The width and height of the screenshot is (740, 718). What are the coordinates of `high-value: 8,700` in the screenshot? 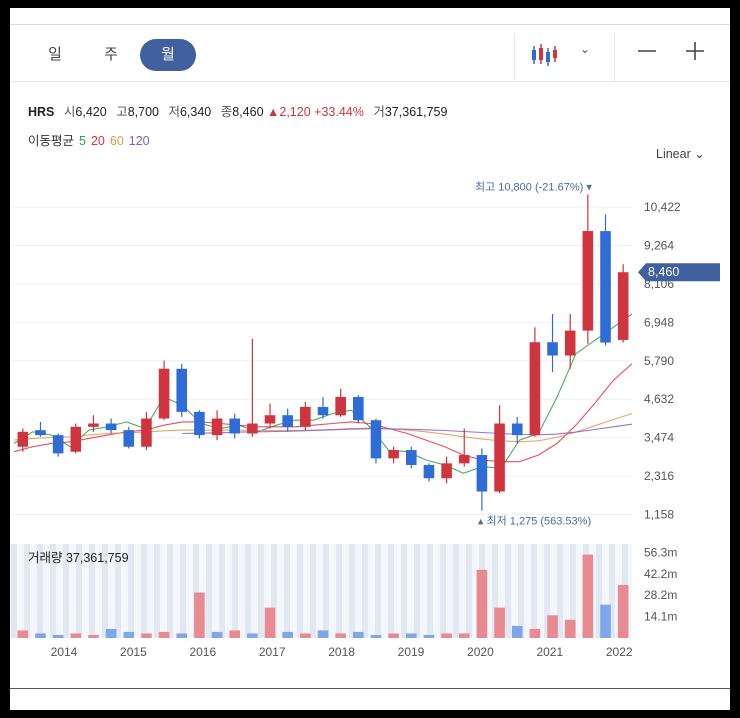 It's located at (143, 112).